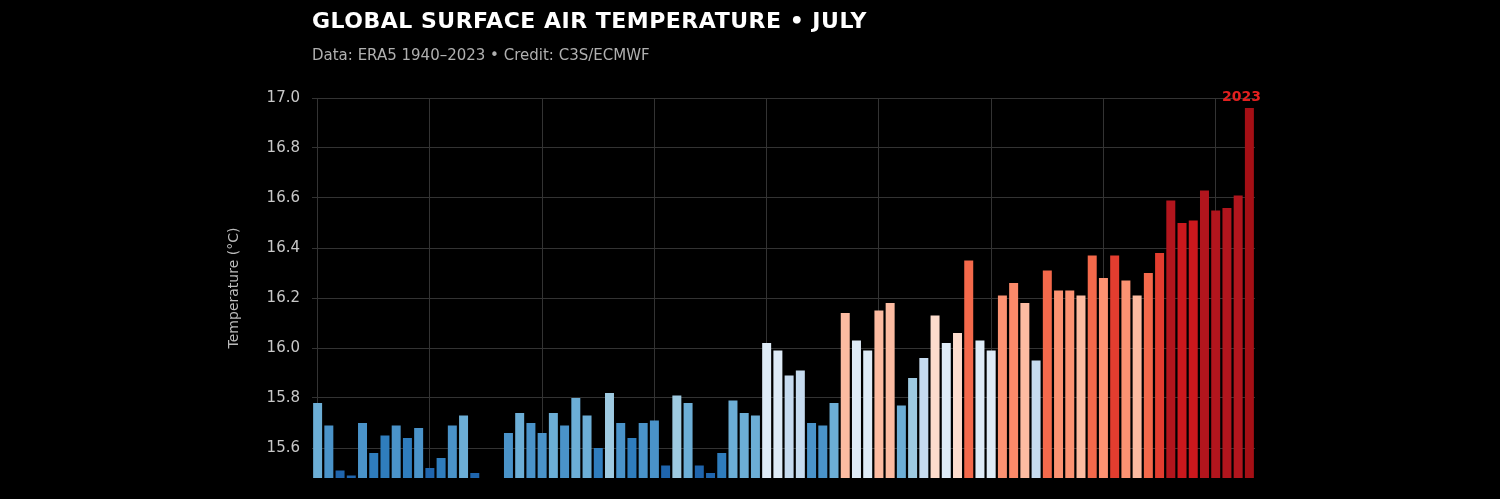  What do you see at coordinates (283, 96) in the screenshot?
I see `y-tick-label: 17.0` at bounding box center [283, 96].